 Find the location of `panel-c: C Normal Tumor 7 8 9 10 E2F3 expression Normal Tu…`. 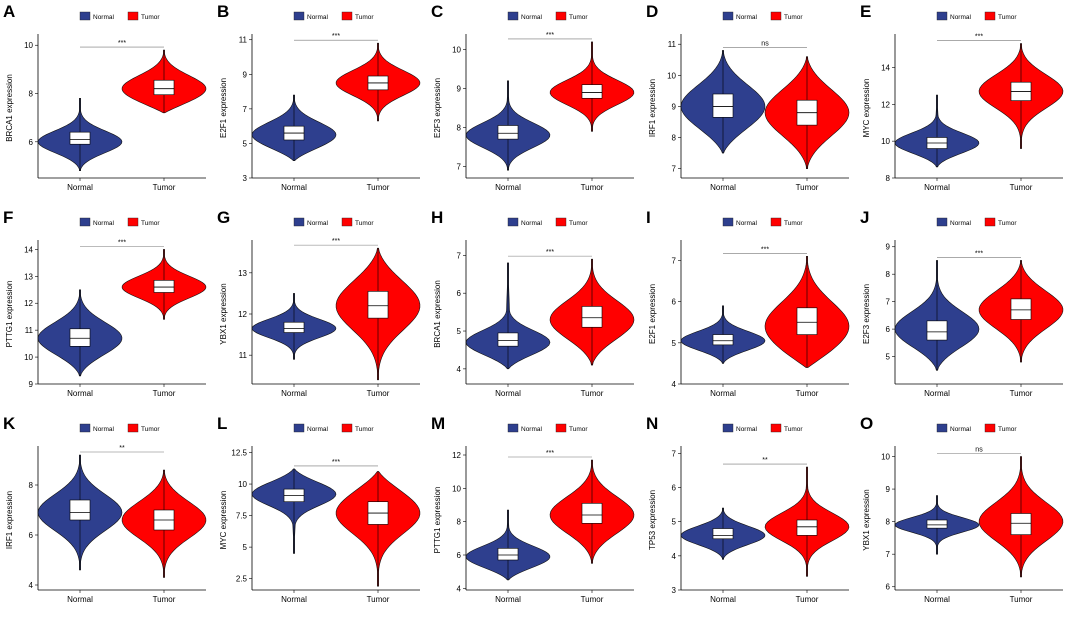

panel-c: C Normal Tumor 7 8 9 10 E2F3 expression Normal Tu… is located at coordinates (535, 103).